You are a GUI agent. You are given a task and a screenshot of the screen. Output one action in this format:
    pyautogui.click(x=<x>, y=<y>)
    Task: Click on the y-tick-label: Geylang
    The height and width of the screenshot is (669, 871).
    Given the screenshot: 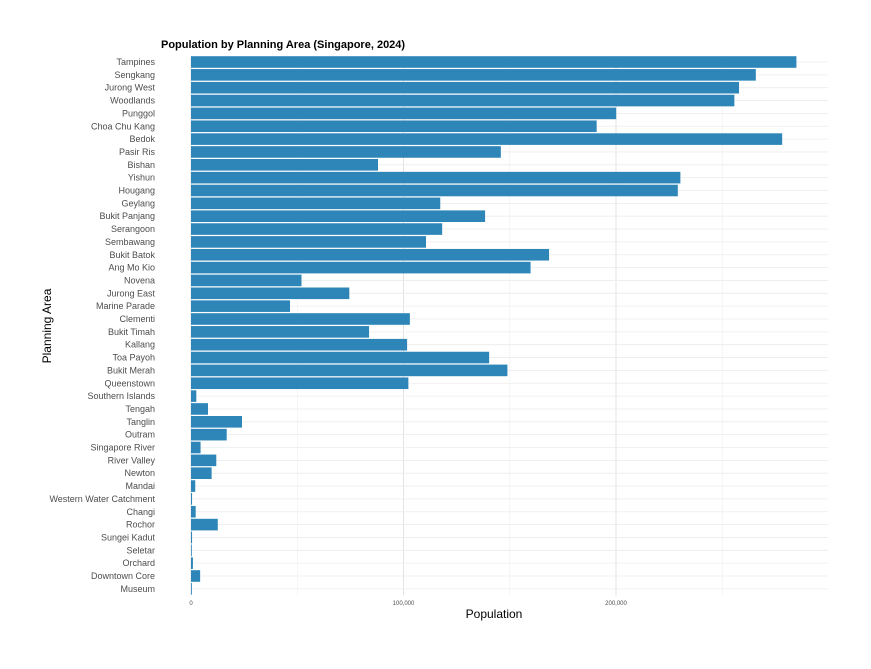 What is the action you would take?
    pyautogui.click(x=138, y=203)
    